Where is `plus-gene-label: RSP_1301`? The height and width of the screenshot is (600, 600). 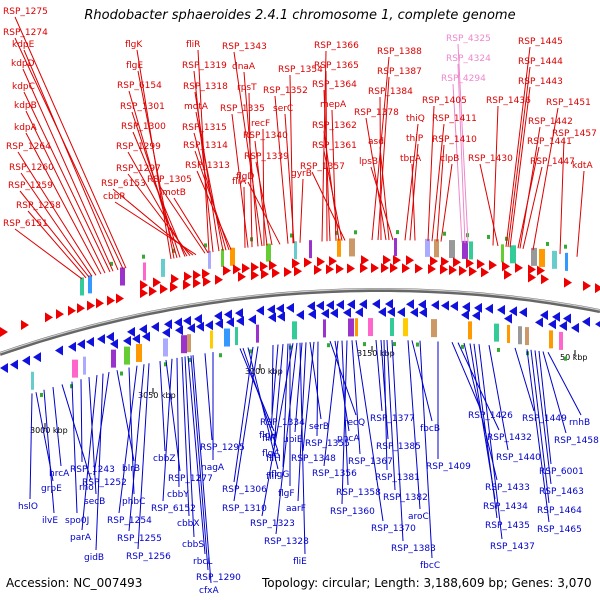
plus-gene-label: RSP_1301 is located at coordinates (142, 107).